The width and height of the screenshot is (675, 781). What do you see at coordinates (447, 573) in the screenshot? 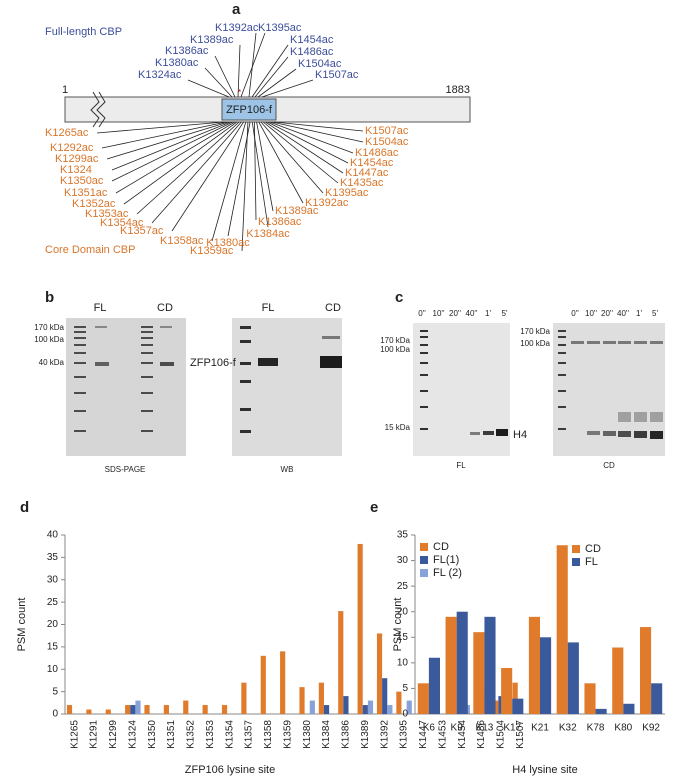
I see `legend-label: FL (2)` at bounding box center [447, 573].